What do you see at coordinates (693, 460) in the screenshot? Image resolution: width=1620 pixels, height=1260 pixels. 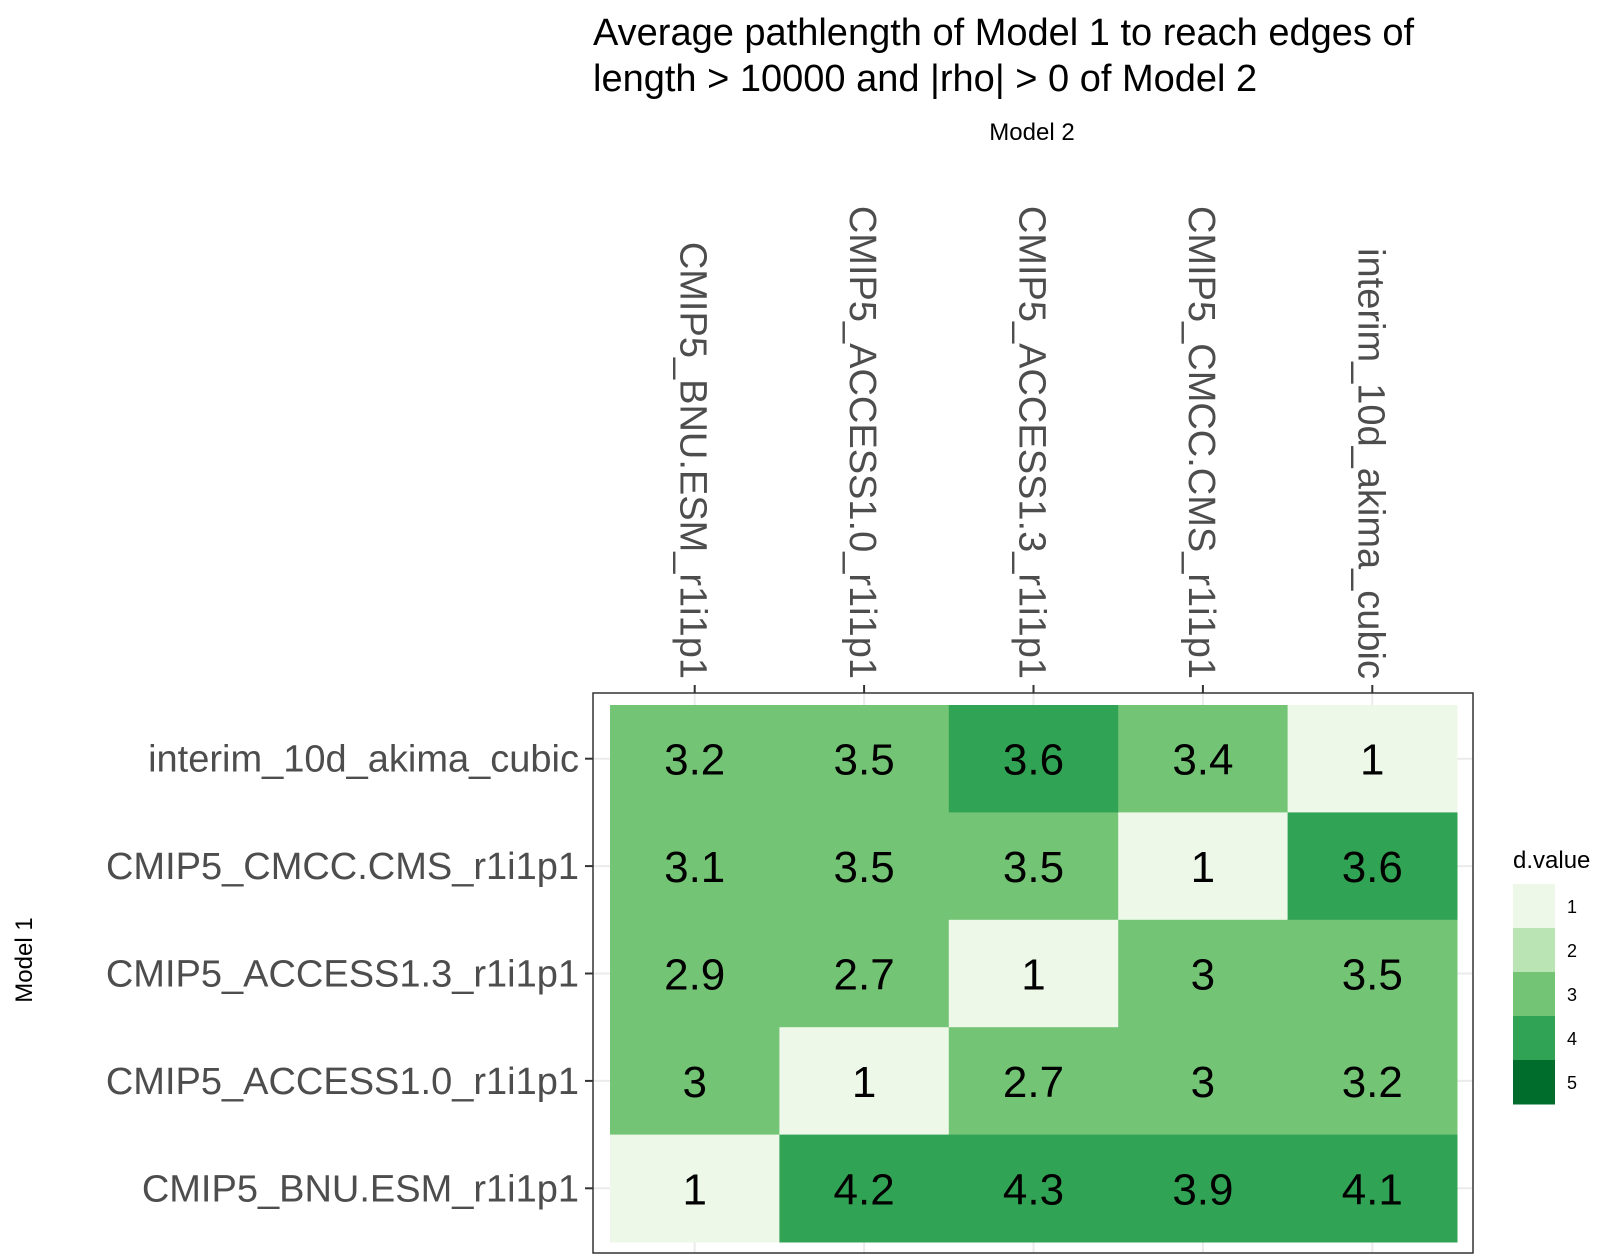 I see `x-tick-label: CMIP5_BNU.ESM_r1i1p1` at bounding box center [693, 460].